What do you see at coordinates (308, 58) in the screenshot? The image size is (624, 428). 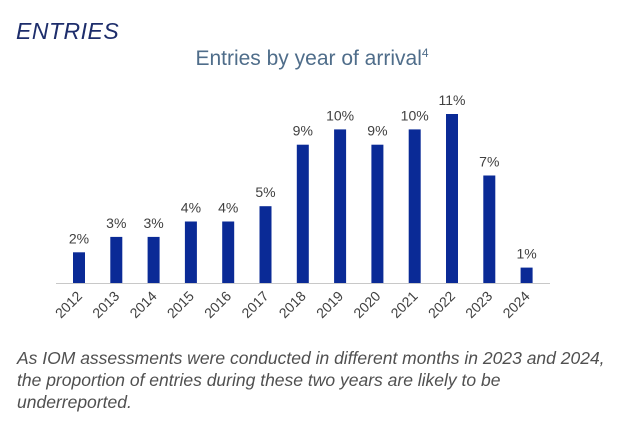 I see `chart-title-text: Entries by year of arrival` at bounding box center [308, 58].